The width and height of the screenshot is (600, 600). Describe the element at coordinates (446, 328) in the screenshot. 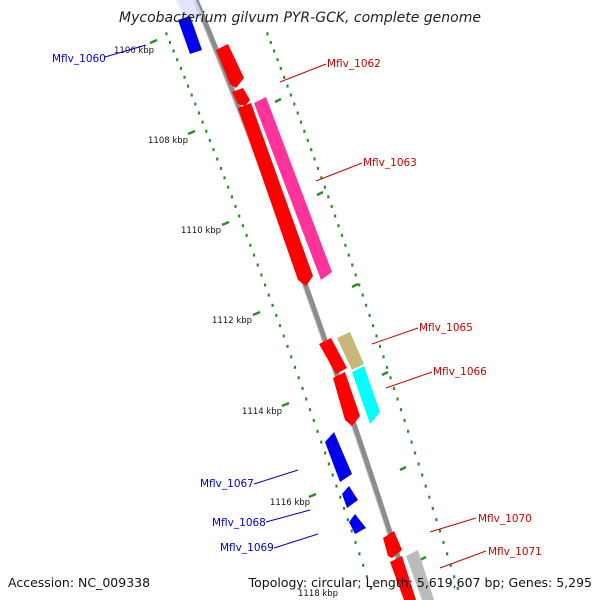

I see `gene-label-mflv-1065: Mflv_1065` at that location.